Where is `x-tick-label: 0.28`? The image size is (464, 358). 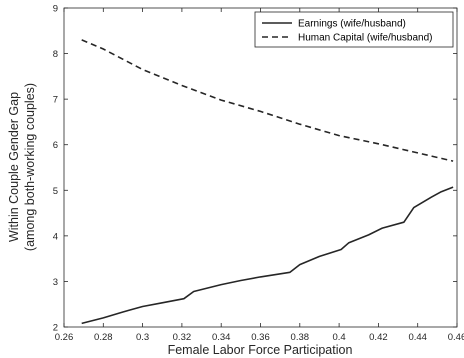
x-tick-label: 0.28 is located at coordinates (103, 337).